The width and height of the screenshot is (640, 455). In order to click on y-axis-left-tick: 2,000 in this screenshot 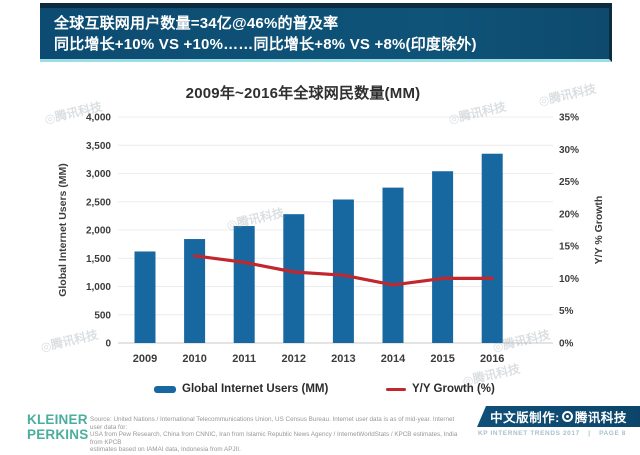, I will do `click(98, 231)`.